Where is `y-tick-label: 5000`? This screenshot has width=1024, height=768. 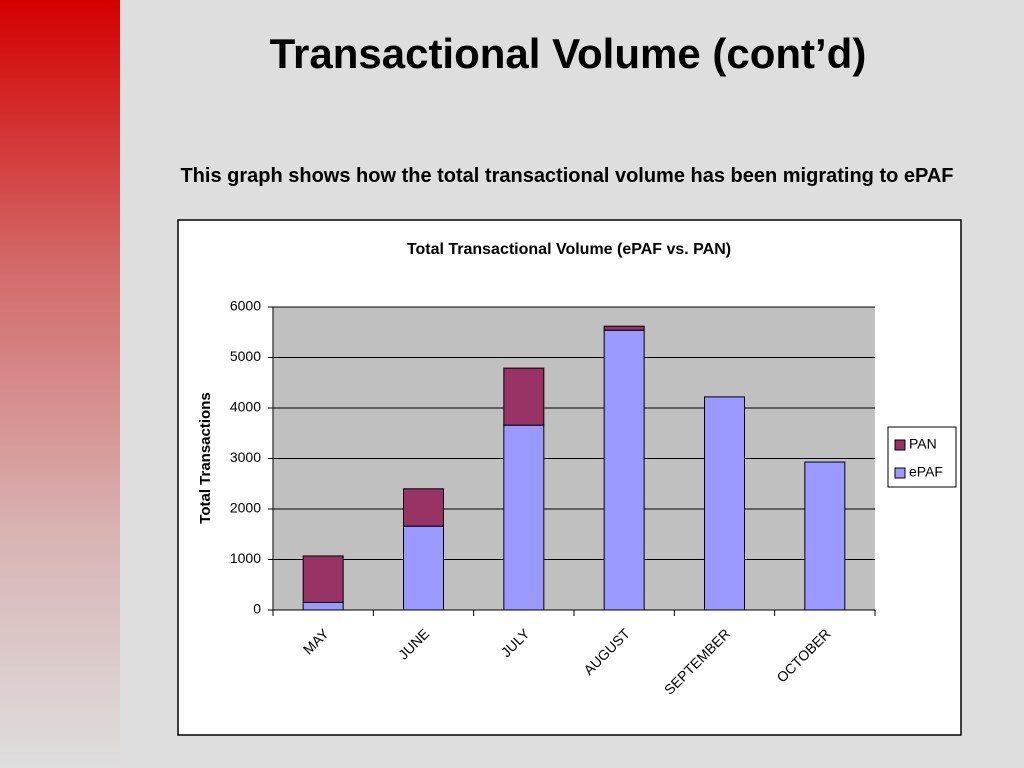
y-tick-label: 5000 is located at coordinates (245, 356).